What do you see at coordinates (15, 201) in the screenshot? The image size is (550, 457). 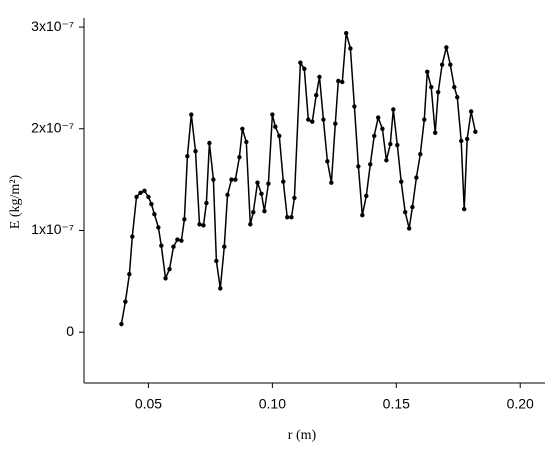 I see `y-axis-label: E (kg/m²)` at bounding box center [15, 201].